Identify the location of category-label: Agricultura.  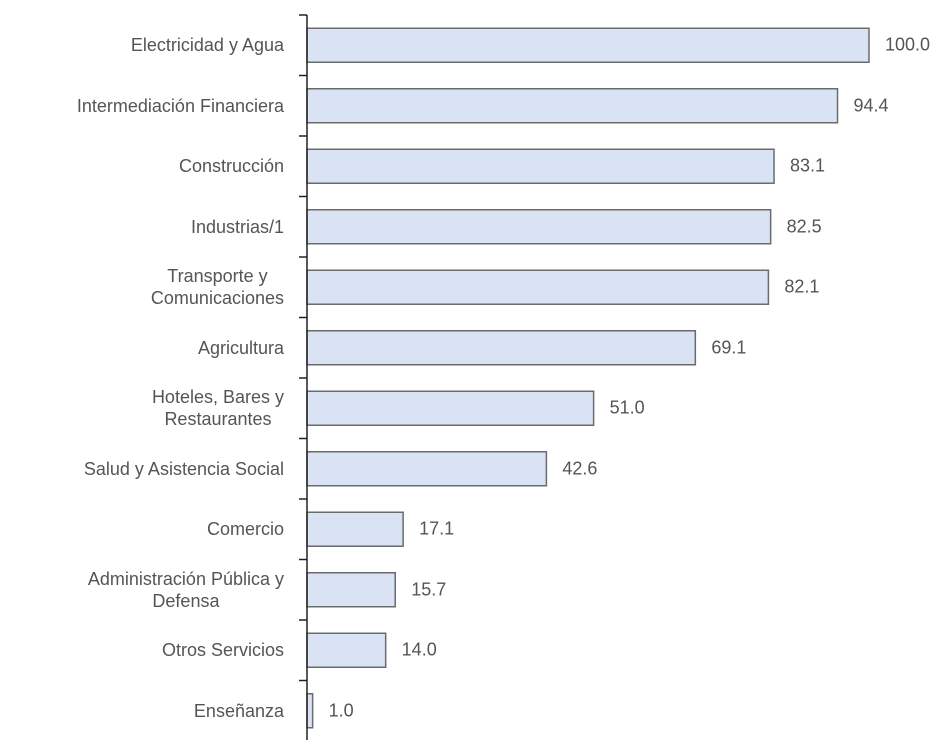
(240, 347).